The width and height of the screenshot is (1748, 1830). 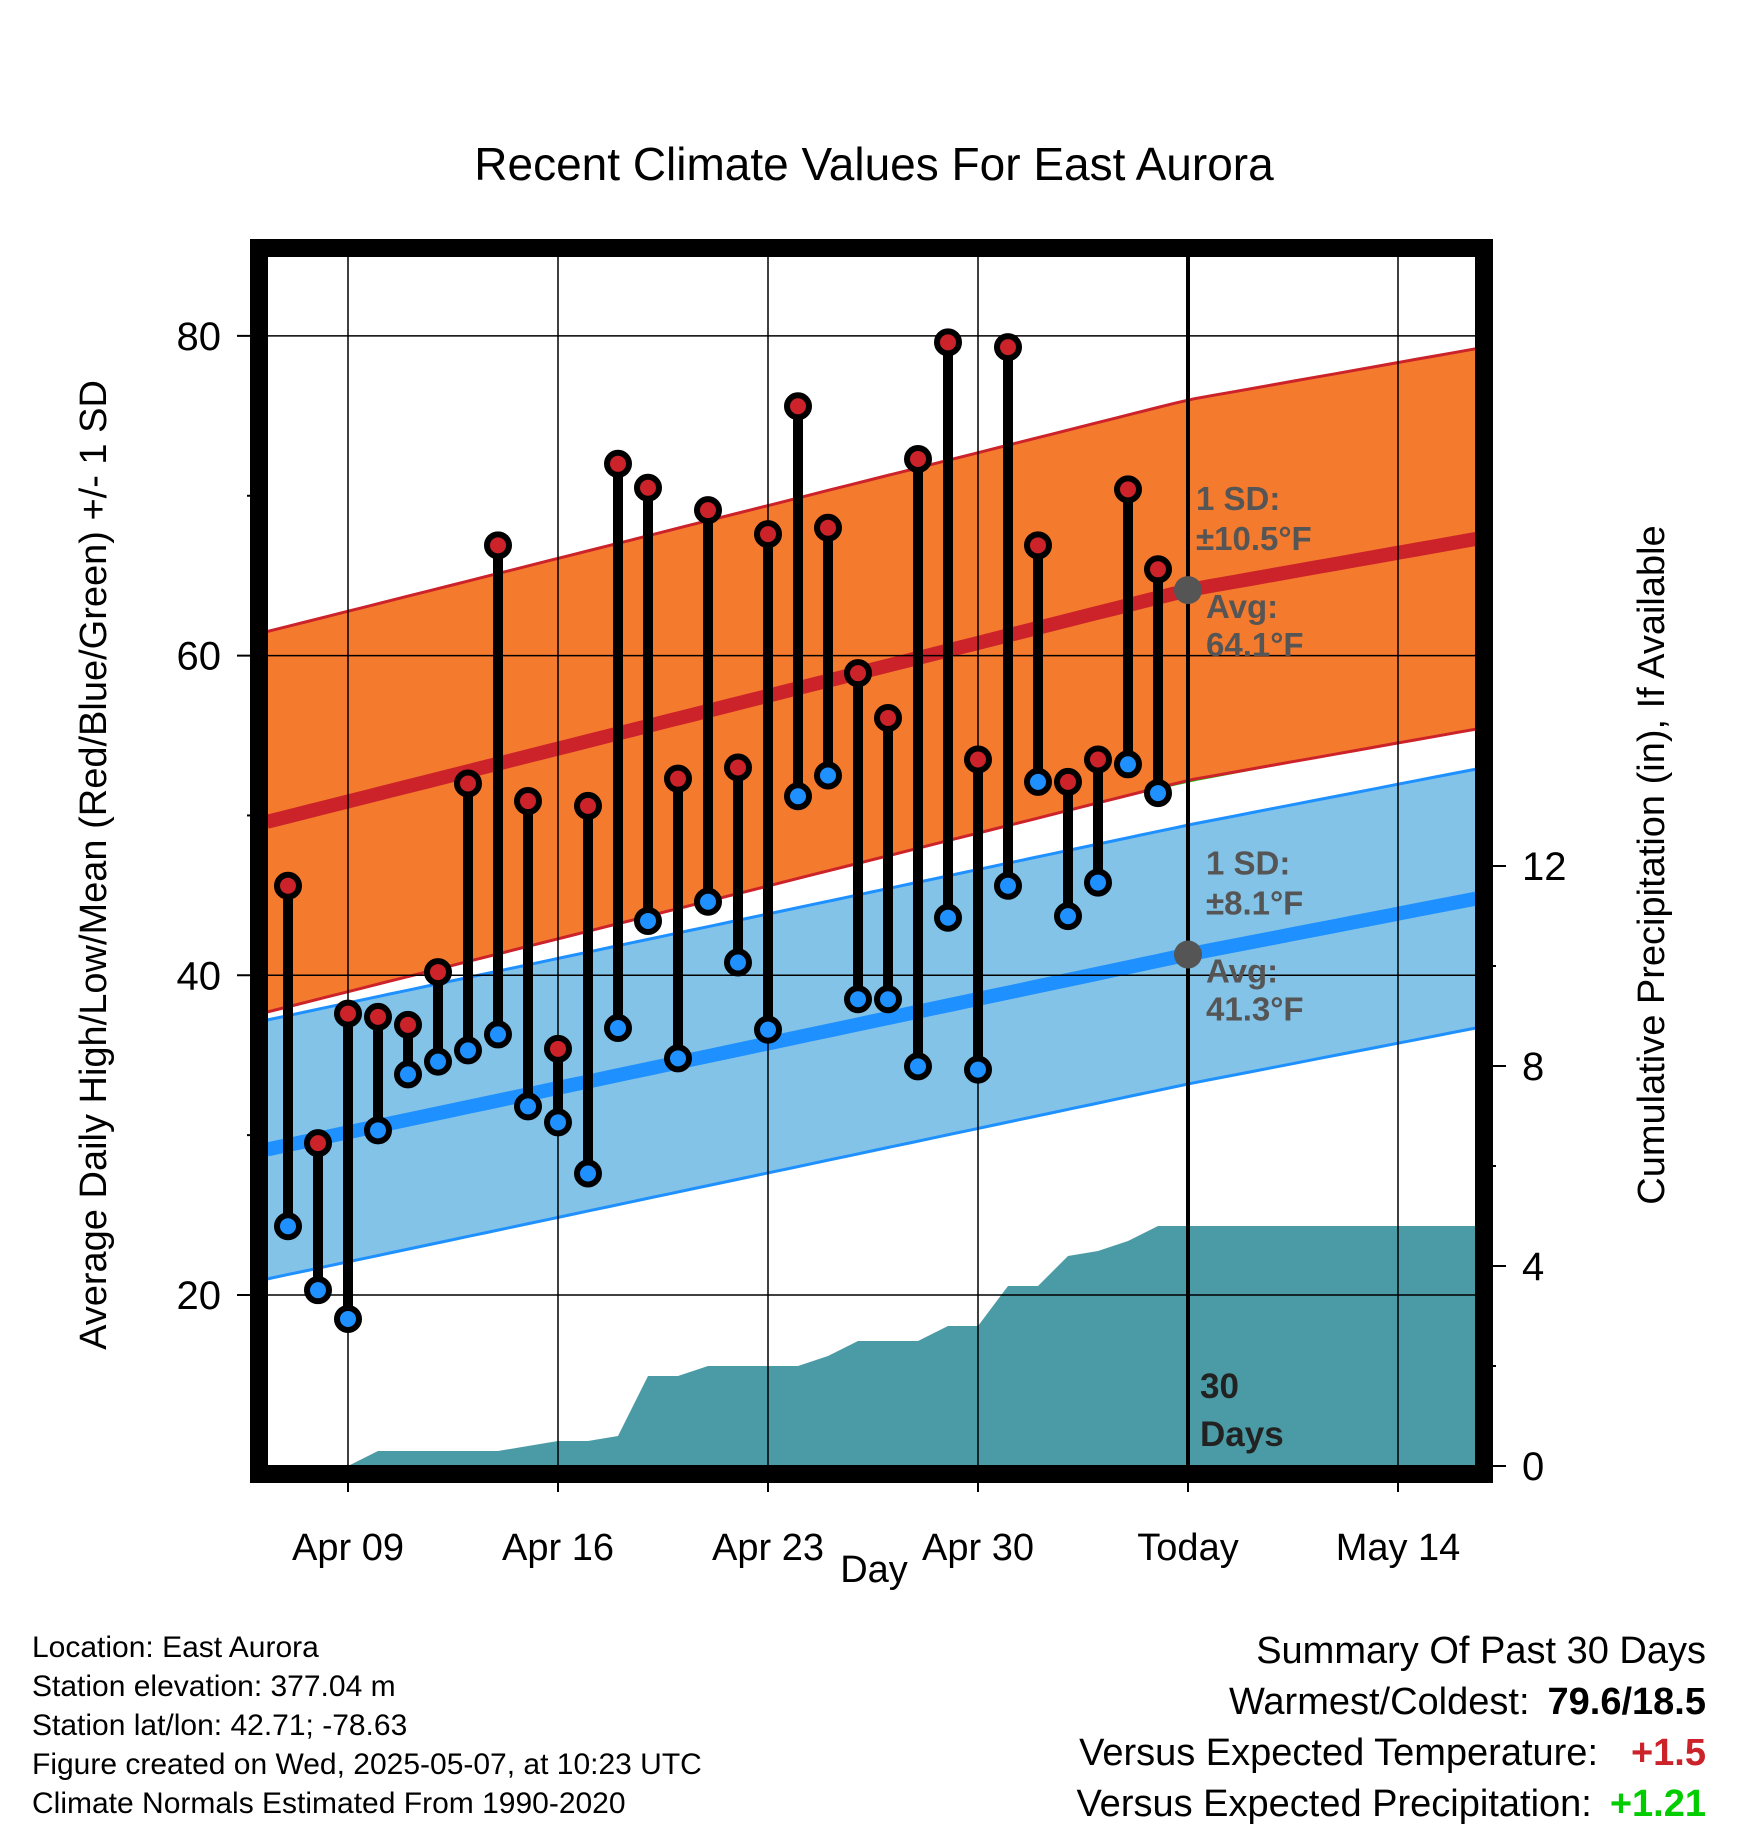 What do you see at coordinates (1188, 590) in the screenshot?
I see `today-high-avg-marker` at bounding box center [1188, 590].